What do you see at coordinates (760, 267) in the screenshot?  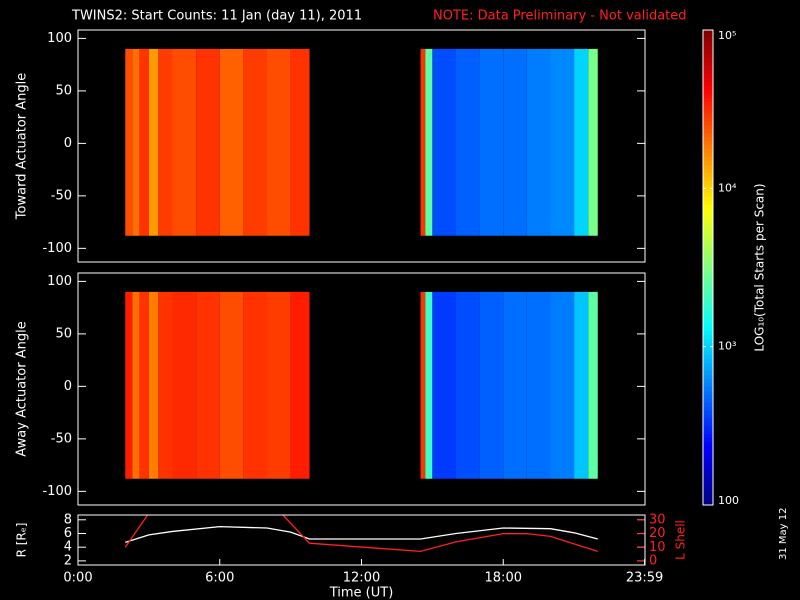 I see `colorbar-label: LOG₁₀(Total Starts per Scan)` at bounding box center [760, 267].